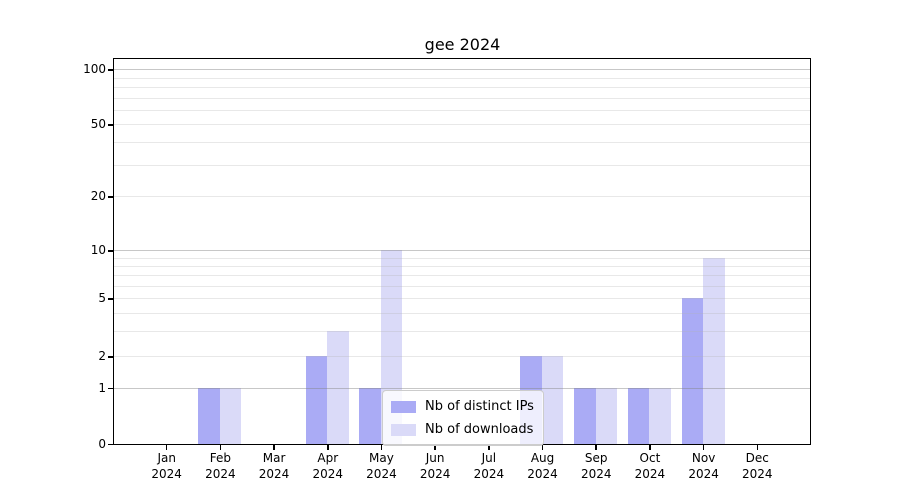  What do you see at coordinates (230, 415) in the screenshot?
I see `bar-nb-of-downloads-feb` at bounding box center [230, 415].